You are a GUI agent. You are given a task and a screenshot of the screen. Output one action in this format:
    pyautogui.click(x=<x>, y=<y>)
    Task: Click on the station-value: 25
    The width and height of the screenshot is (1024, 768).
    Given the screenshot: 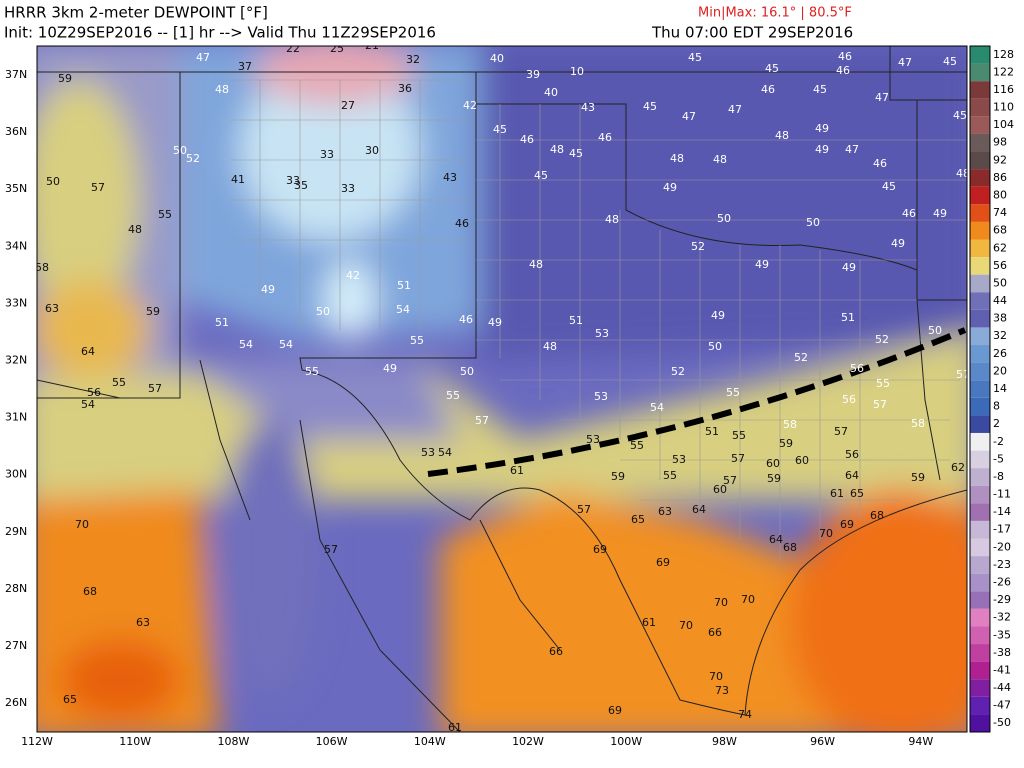 What is the action you would take?
    pyautogui.click(x=337, y=48)
    